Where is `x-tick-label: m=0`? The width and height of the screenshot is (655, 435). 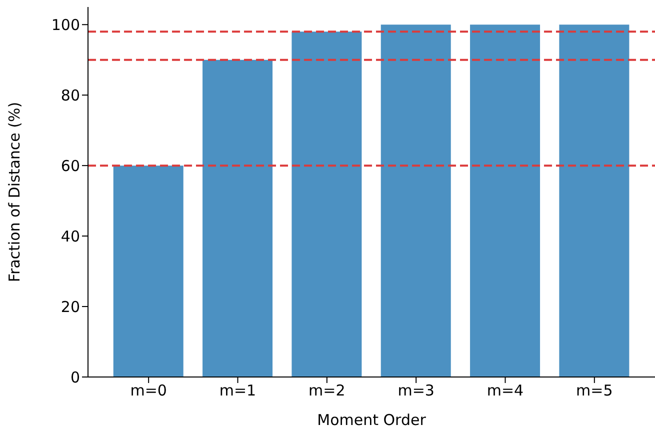
x-tick-label: m=0 is located at coordinates (148, 391).